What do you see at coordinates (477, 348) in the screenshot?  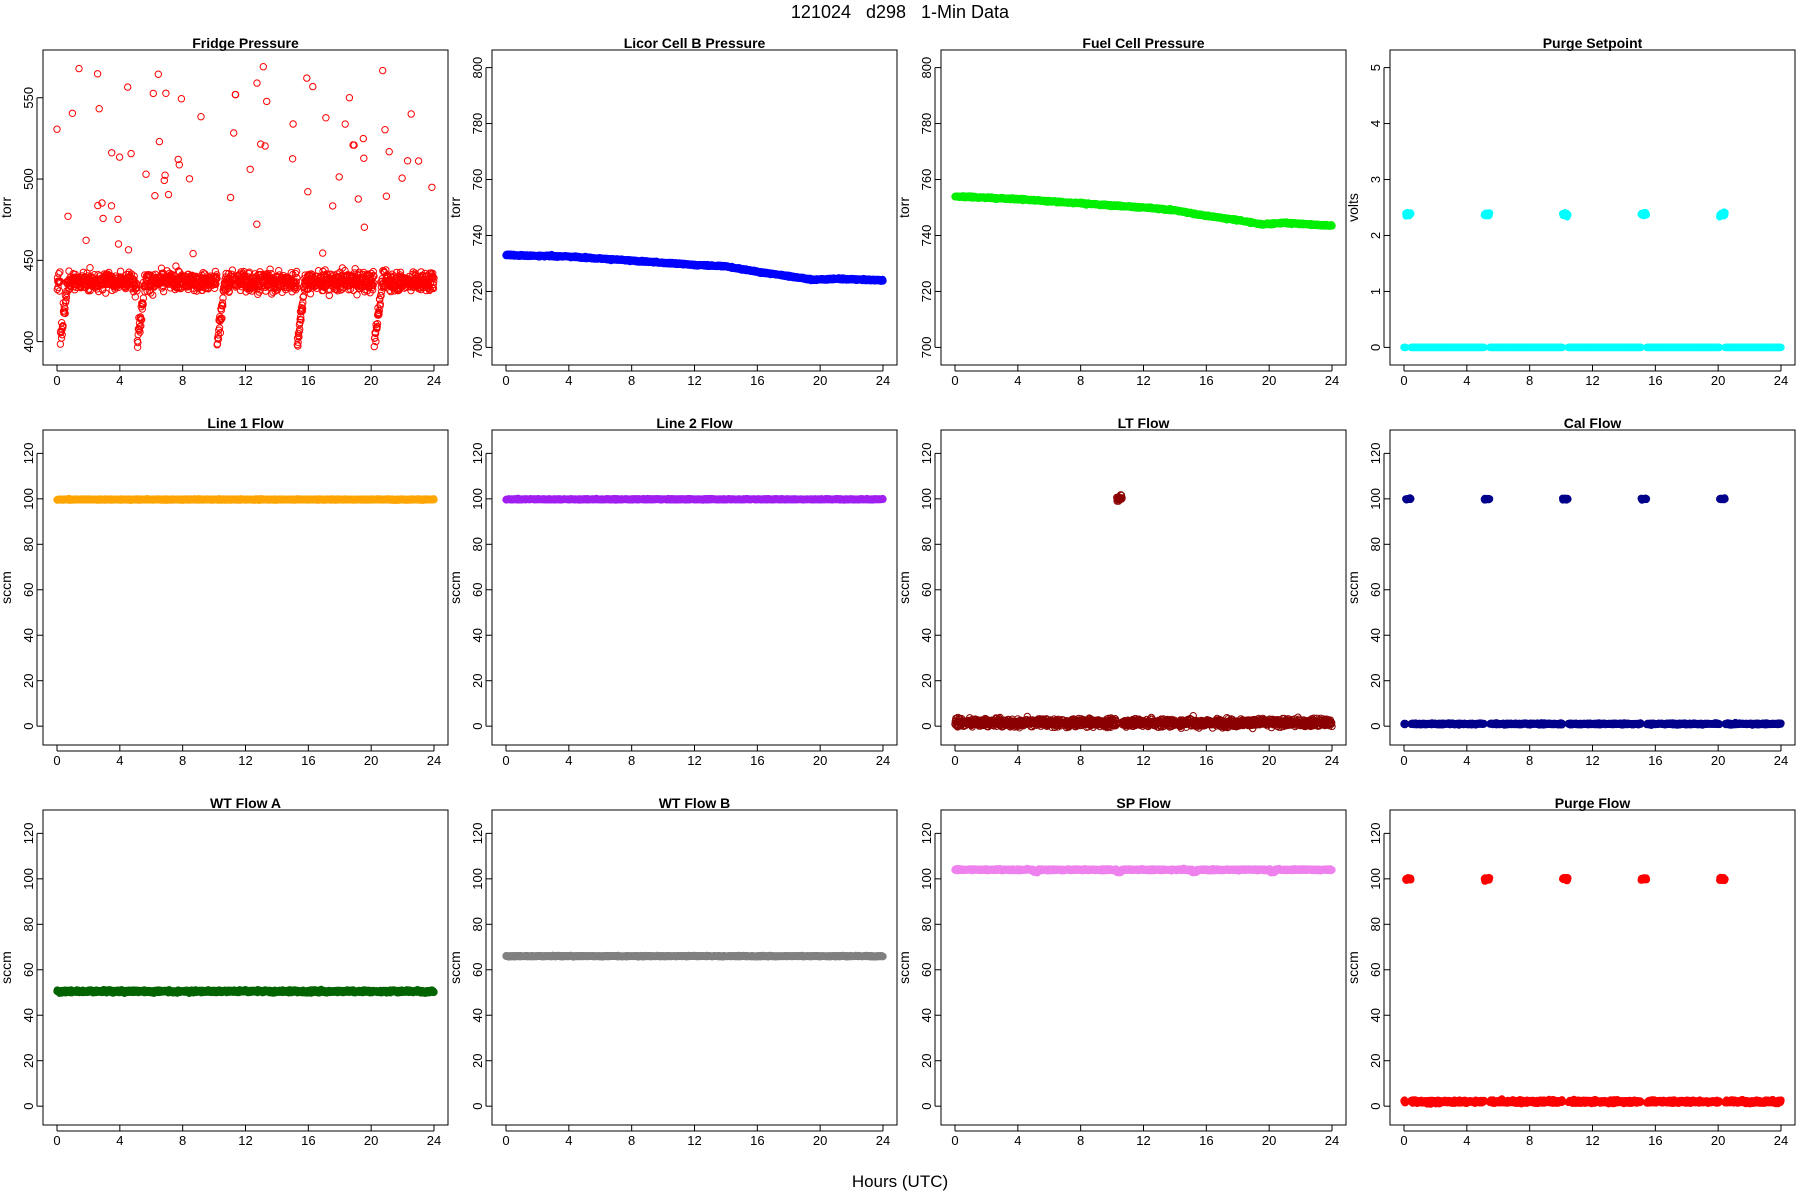 I see `y-tick-label: 700` at bounding box center [477, 348].